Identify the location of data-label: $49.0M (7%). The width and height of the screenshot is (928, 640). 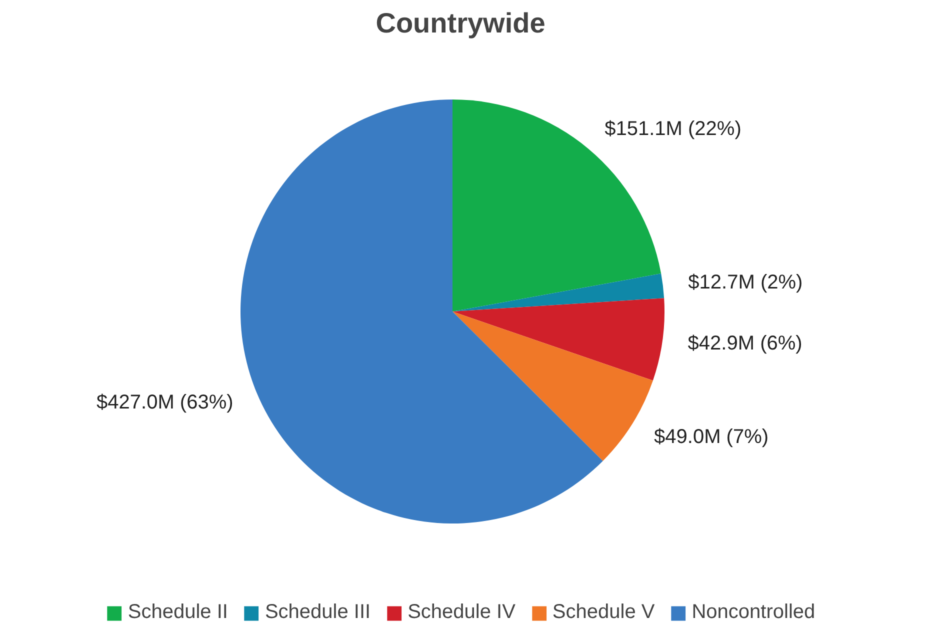
(711, 437).